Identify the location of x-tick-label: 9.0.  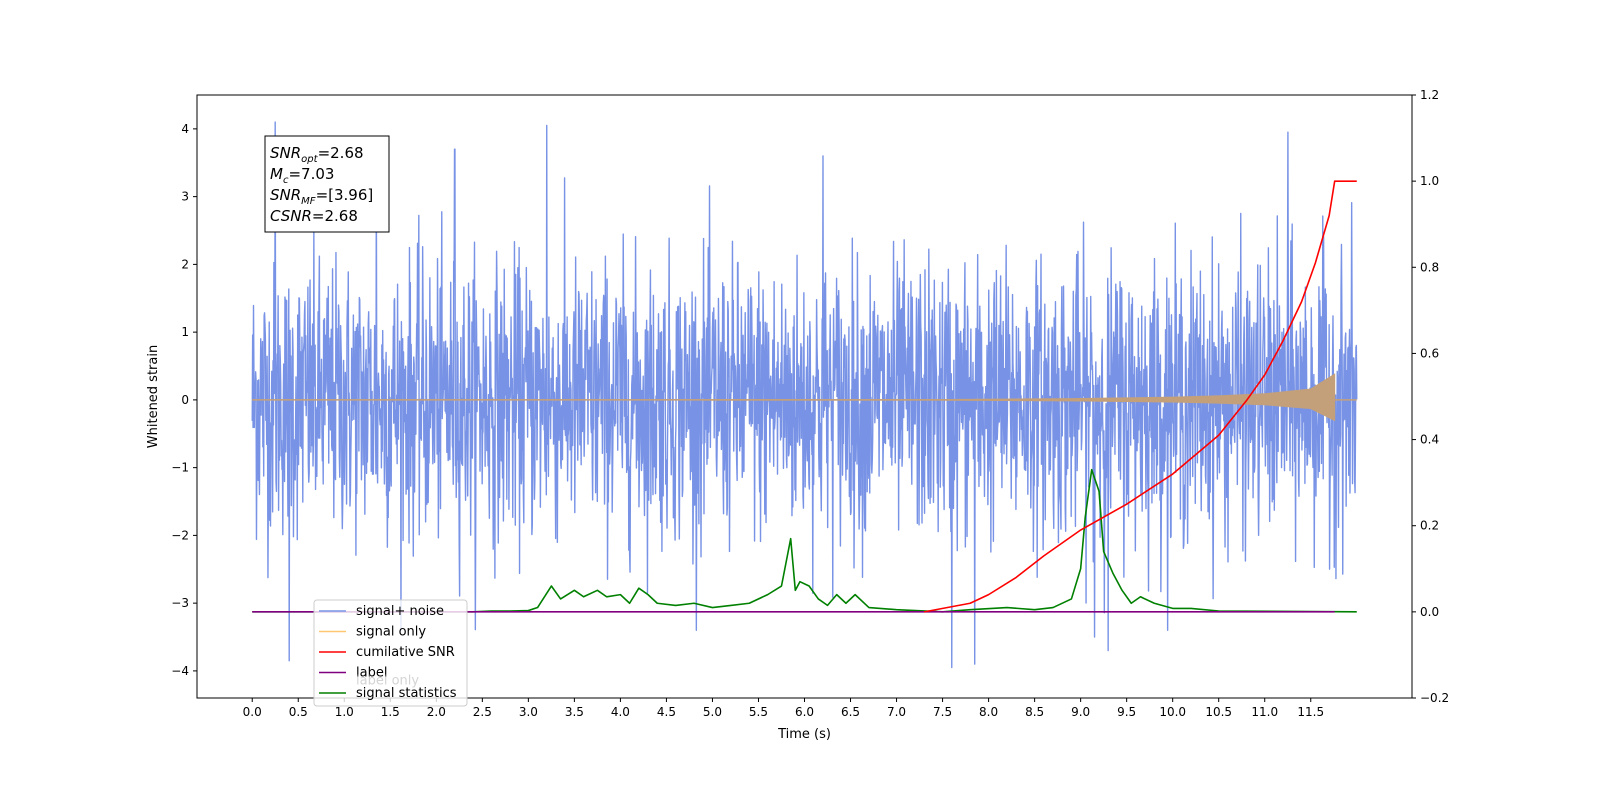
(1080, 712).